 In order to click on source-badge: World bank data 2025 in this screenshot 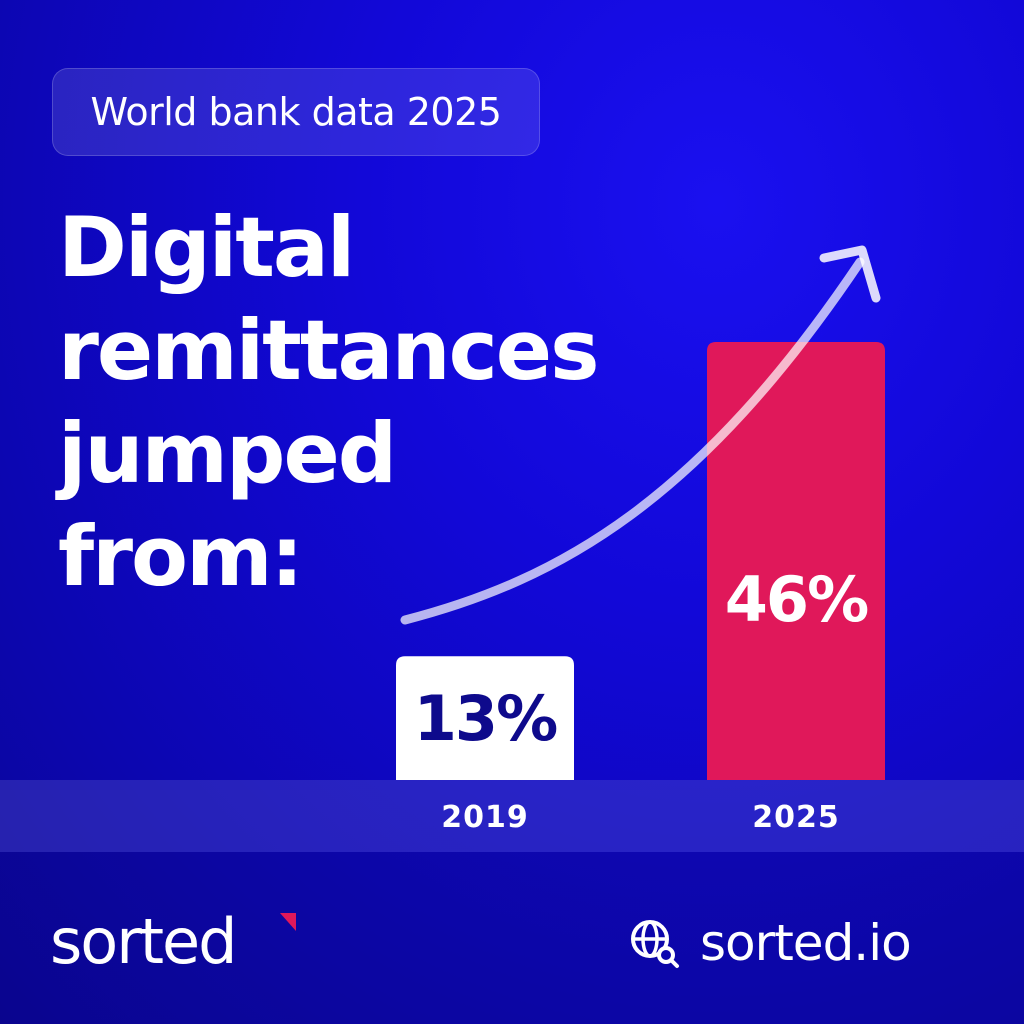, I will do `click(296, 112)`.